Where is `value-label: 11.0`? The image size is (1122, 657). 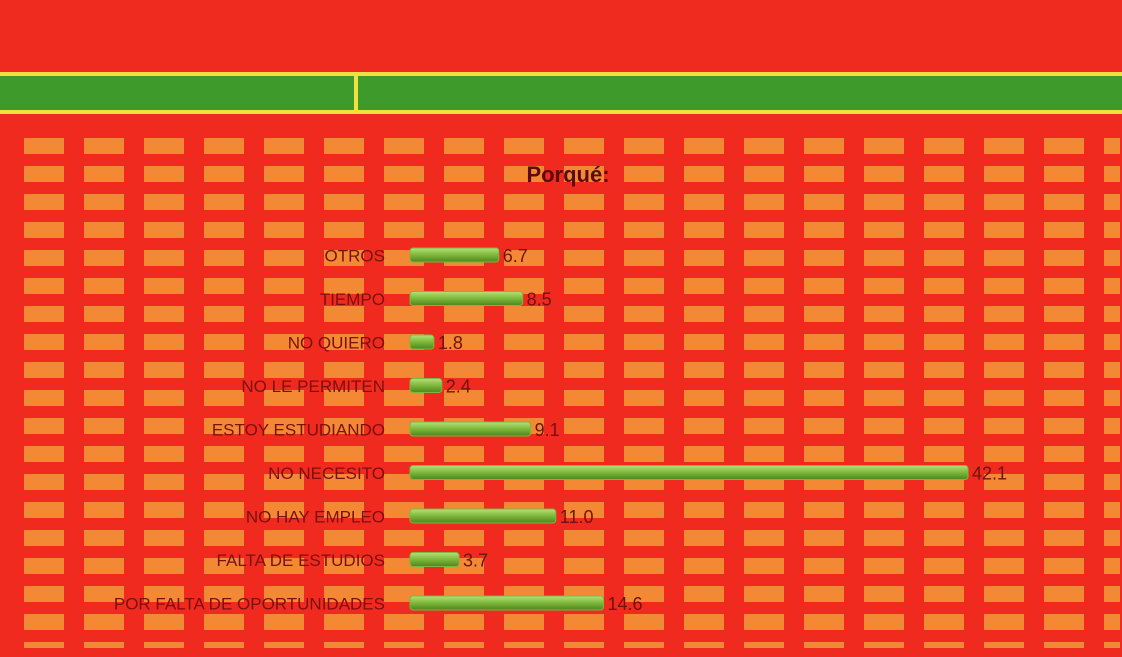
value-label: 11.0 is located at coordinates (577, 517).